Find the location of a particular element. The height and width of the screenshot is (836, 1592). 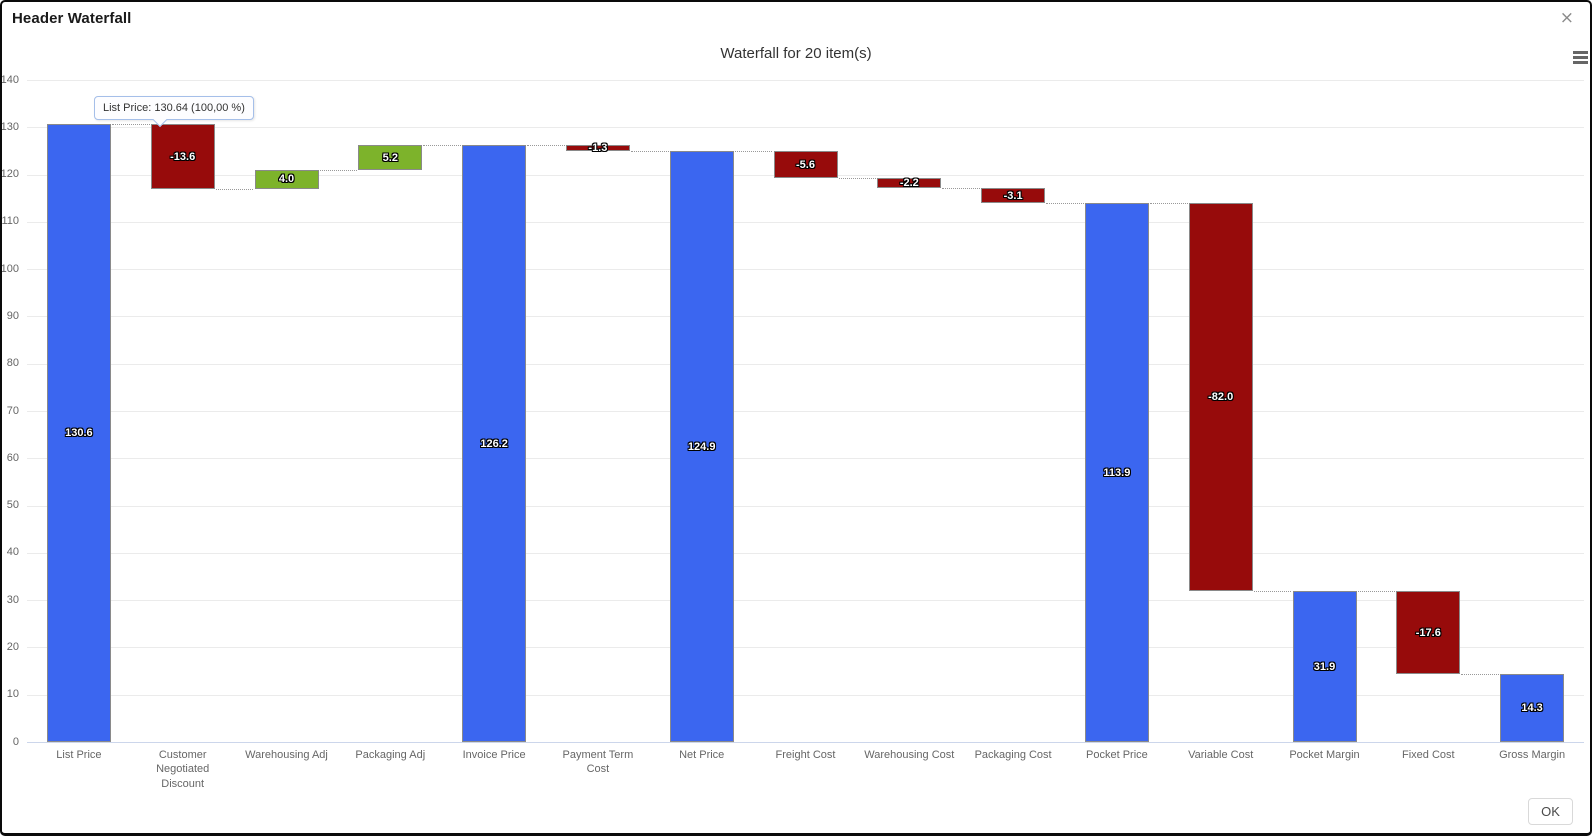

y-axis-tick-label: 90 is located at coordinates (12, 315).